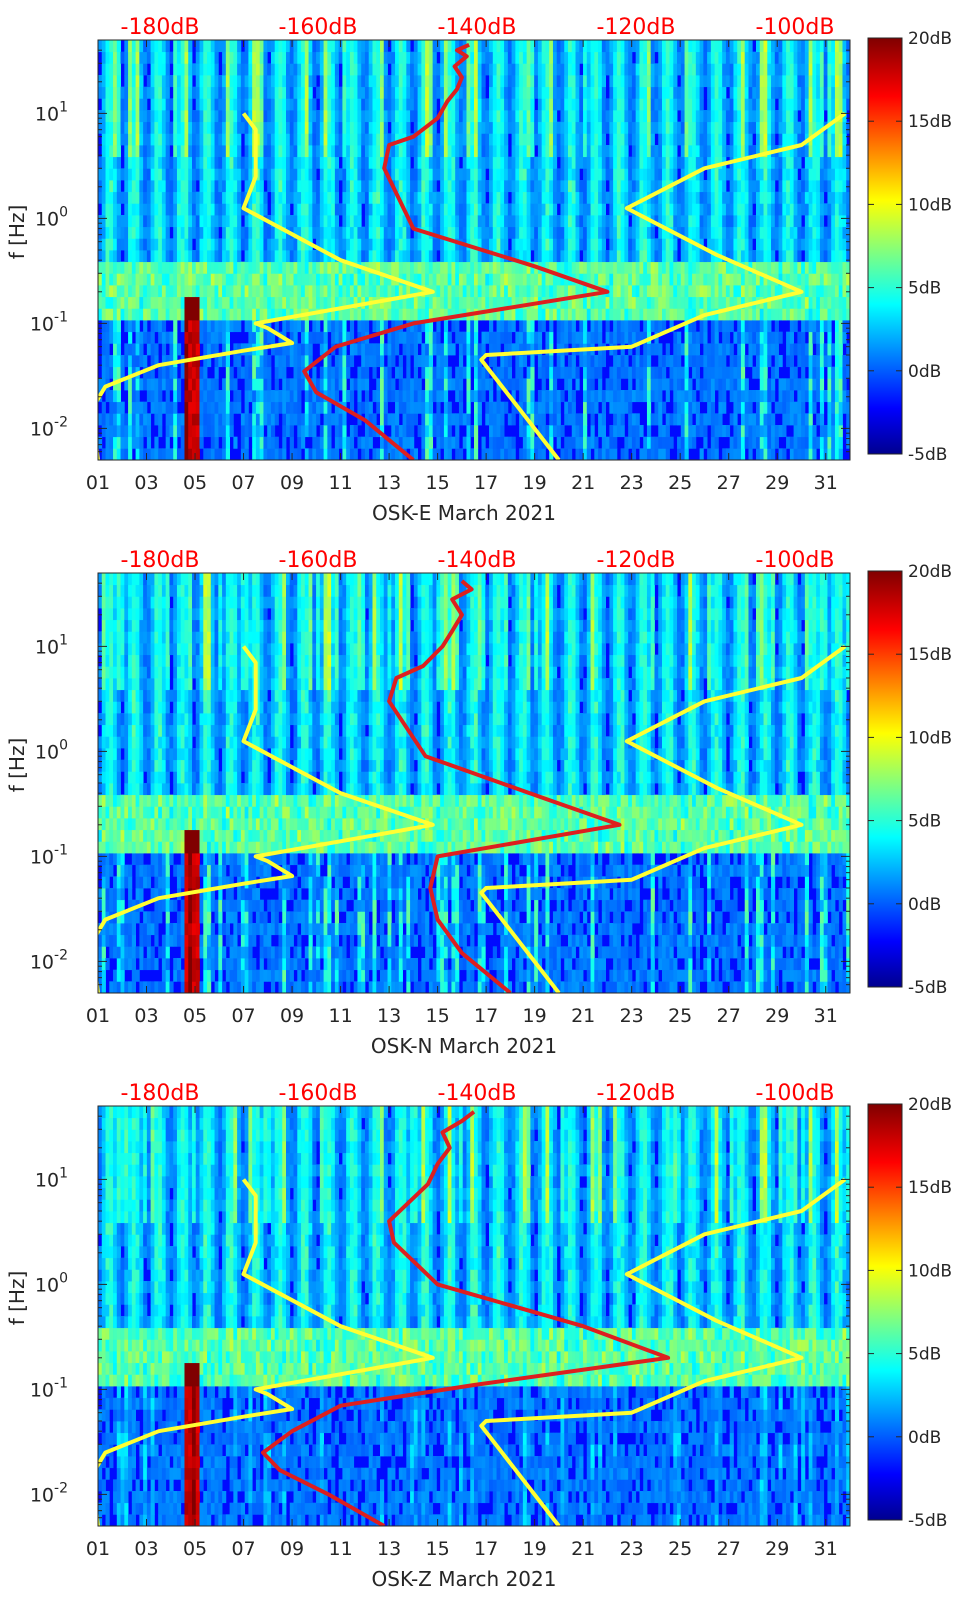 The image size is (962, 1599). Describe the element at coordinates (464, 1046) in the screenshot. I see `x-axis-label: OSK-N March 2021` at that location.